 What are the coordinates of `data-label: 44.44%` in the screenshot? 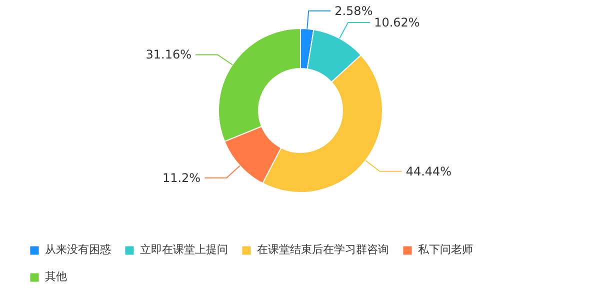 It's located at (429, 171).